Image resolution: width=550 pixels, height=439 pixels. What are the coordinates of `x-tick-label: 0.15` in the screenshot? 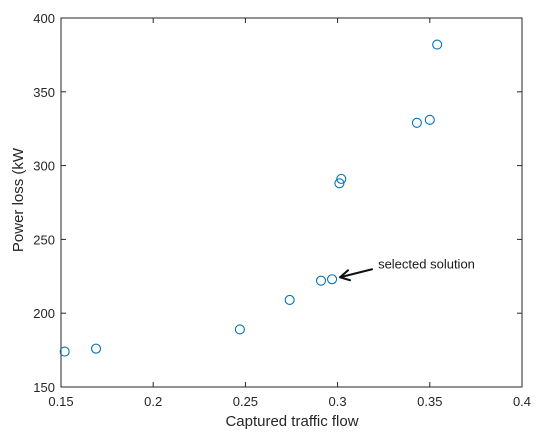 It's located at (60, 401).